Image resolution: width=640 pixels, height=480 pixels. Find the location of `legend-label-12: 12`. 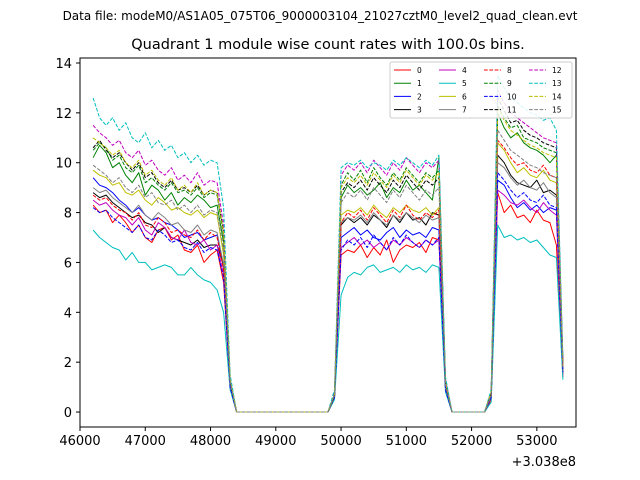

legend-label-12: 12 is located at coordinates (557, 70).